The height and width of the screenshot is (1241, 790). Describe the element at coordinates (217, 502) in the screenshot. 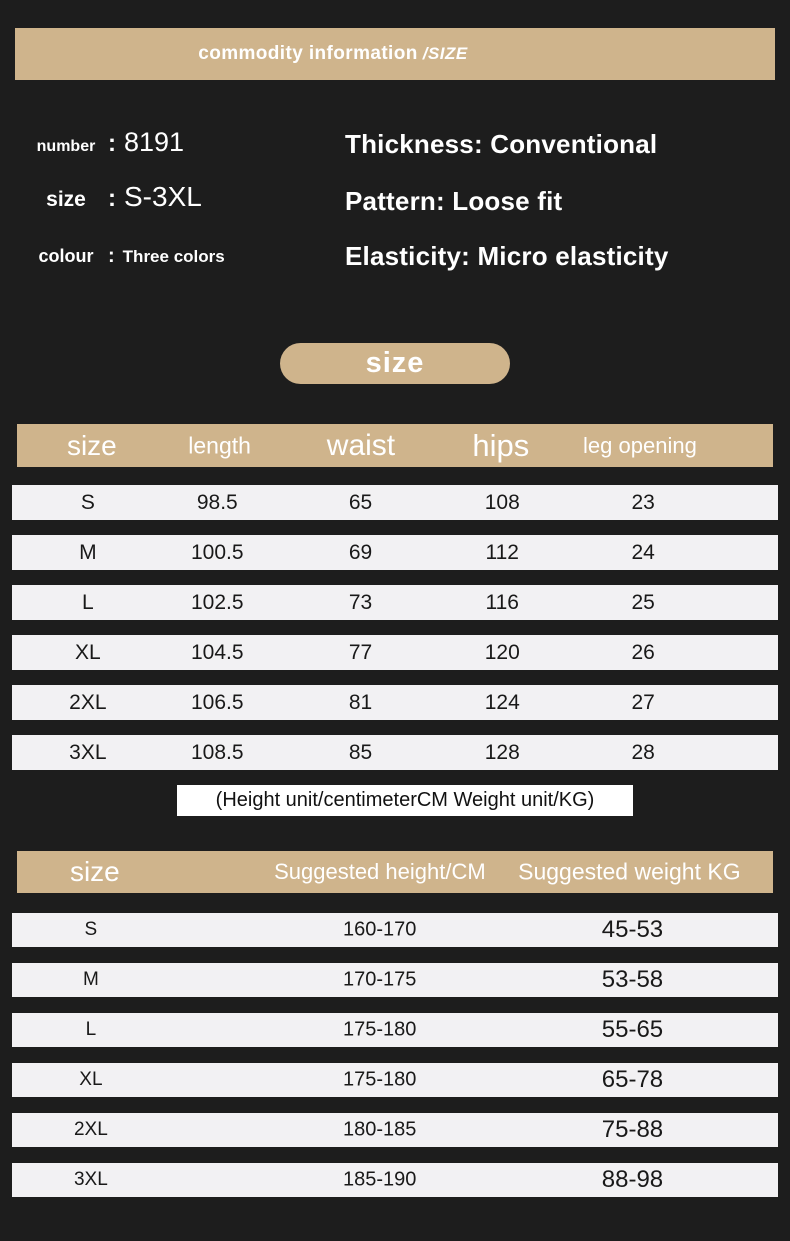

I see `length-cell: 98.5` at that location.